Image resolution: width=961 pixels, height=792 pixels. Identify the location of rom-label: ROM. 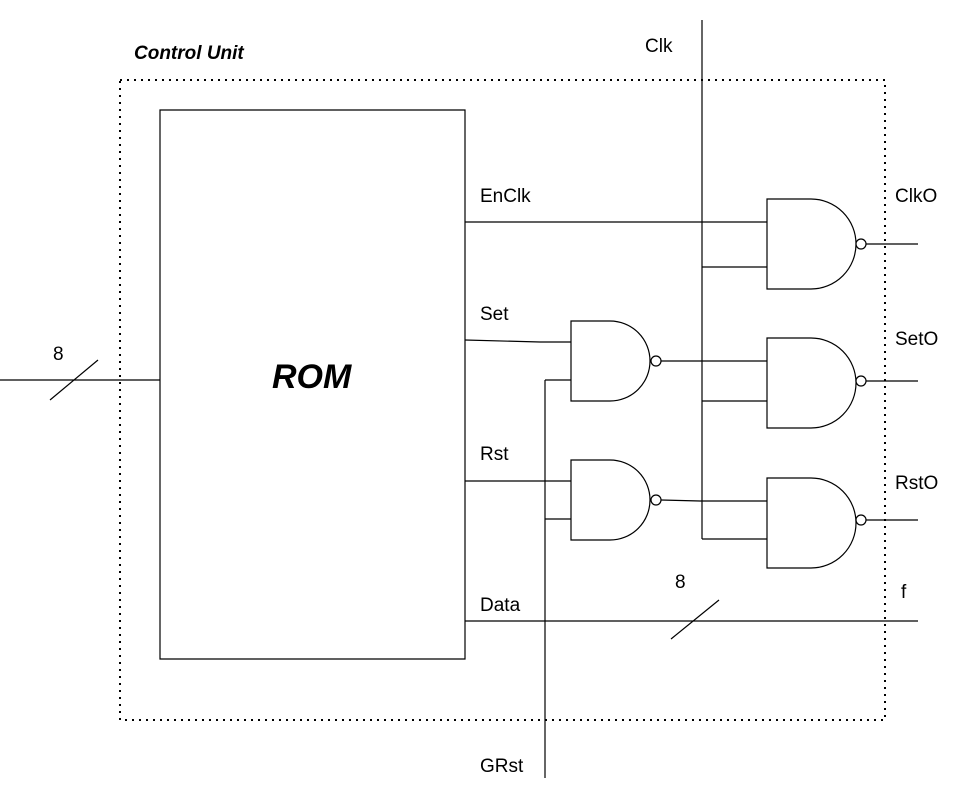
(312, 377).